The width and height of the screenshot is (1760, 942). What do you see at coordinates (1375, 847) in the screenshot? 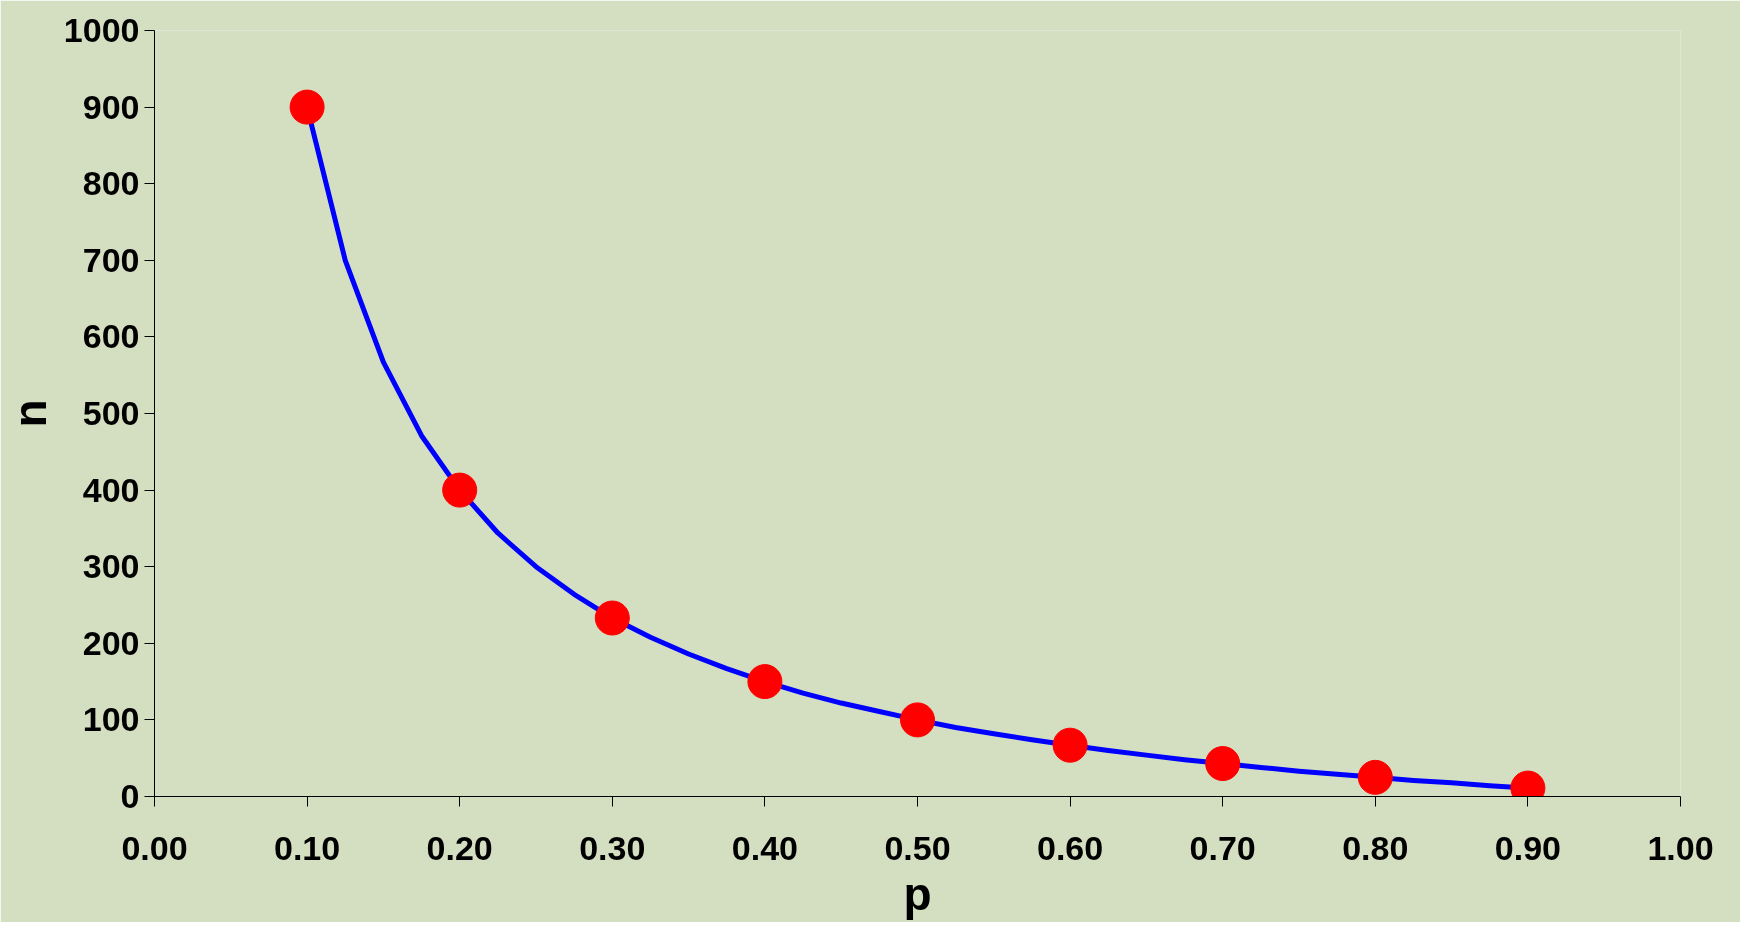
I see `x-tick-label: 0.80` at bounding box center [1375, 847].